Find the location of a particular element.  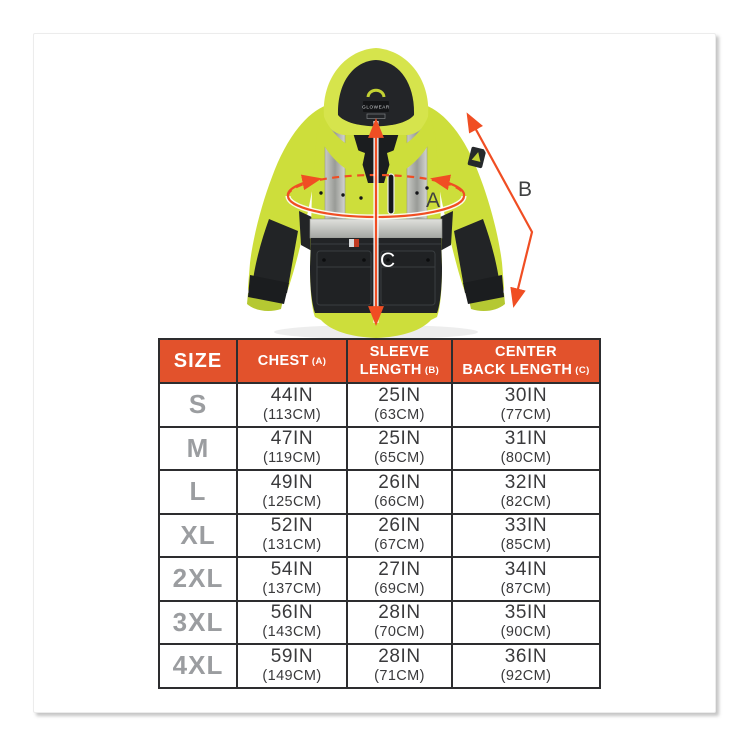

hang-loop is located at coordinates (376, 93).